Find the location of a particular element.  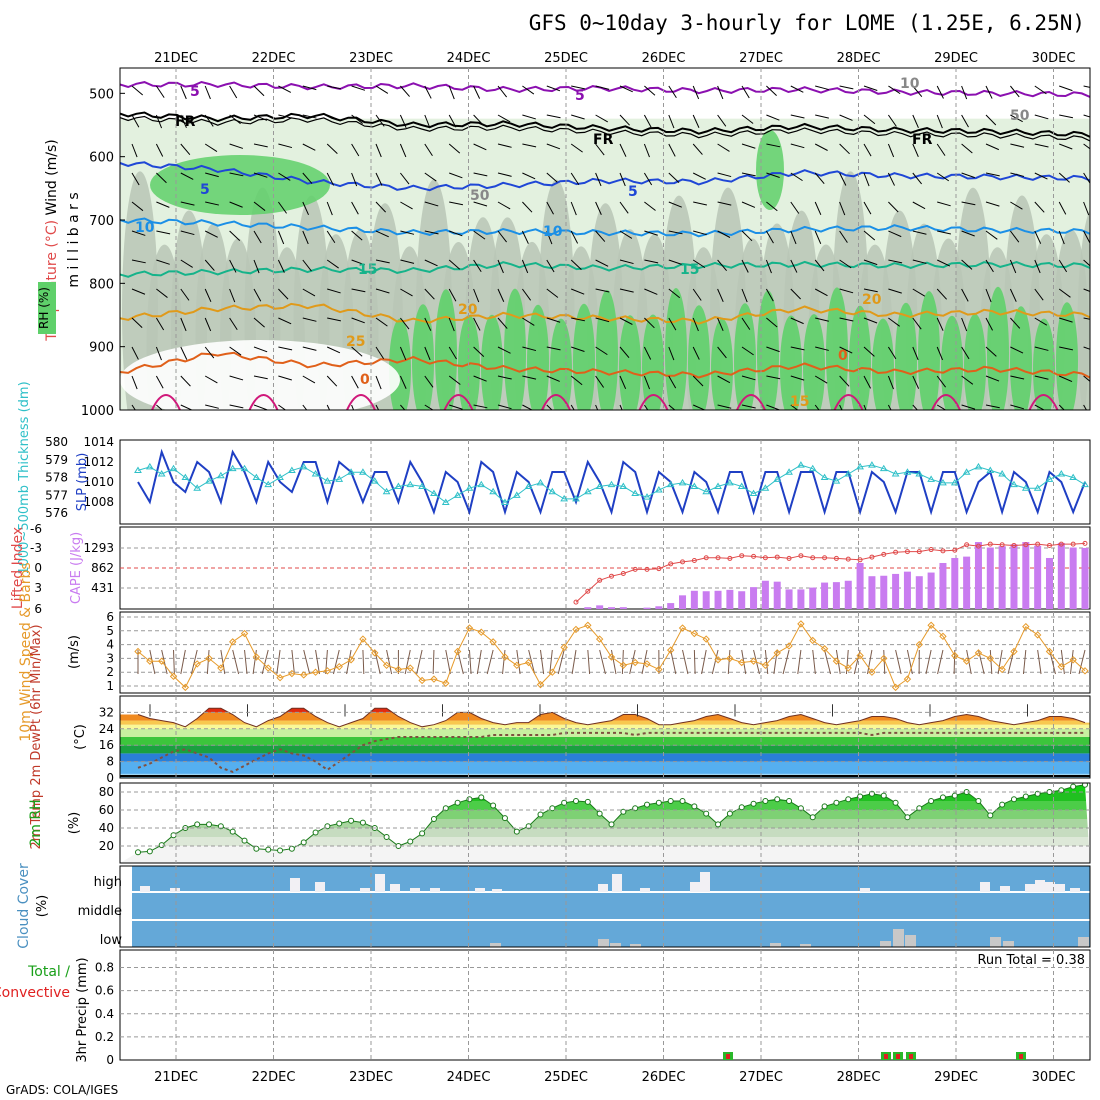

axis-title: Lifted Index is located at coordinates (18, 568).